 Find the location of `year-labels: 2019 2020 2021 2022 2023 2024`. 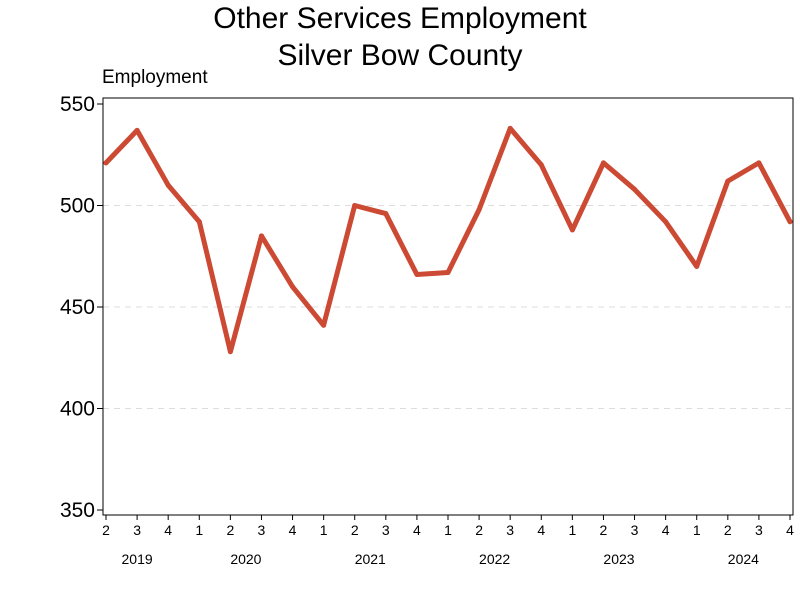

year-labels: 2019 2020 2021 2022 2023 2024 is located at coordinates (441, 559).